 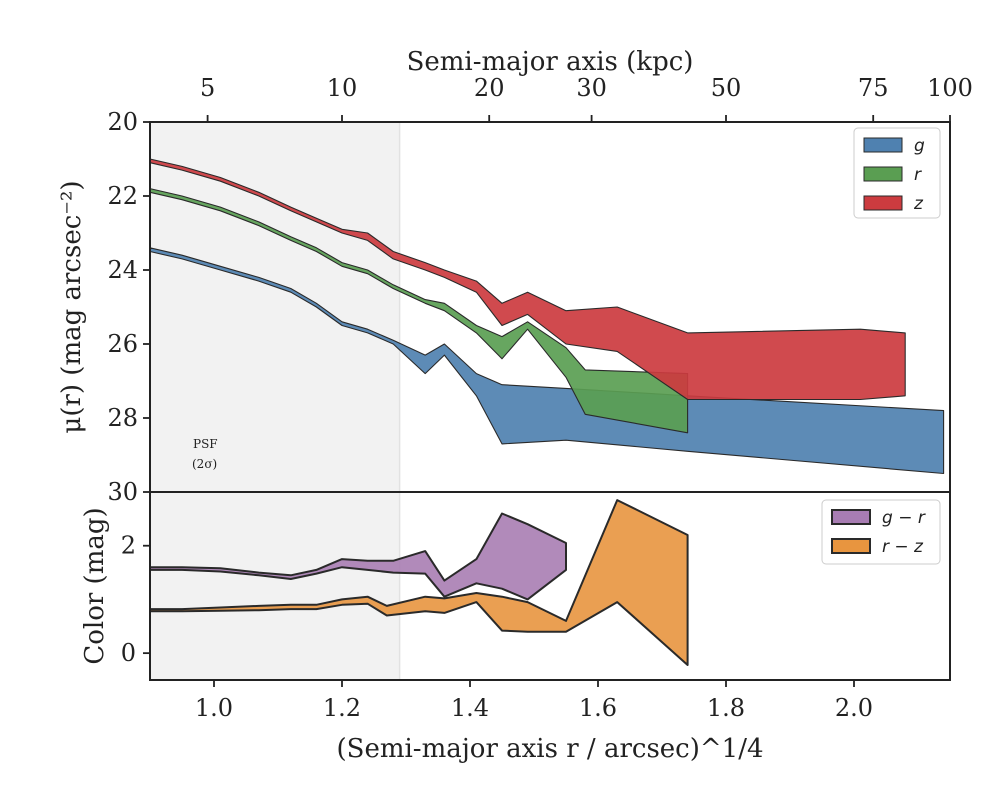 I want to click on legend-swatch-rz, so click(x=851, y=546).